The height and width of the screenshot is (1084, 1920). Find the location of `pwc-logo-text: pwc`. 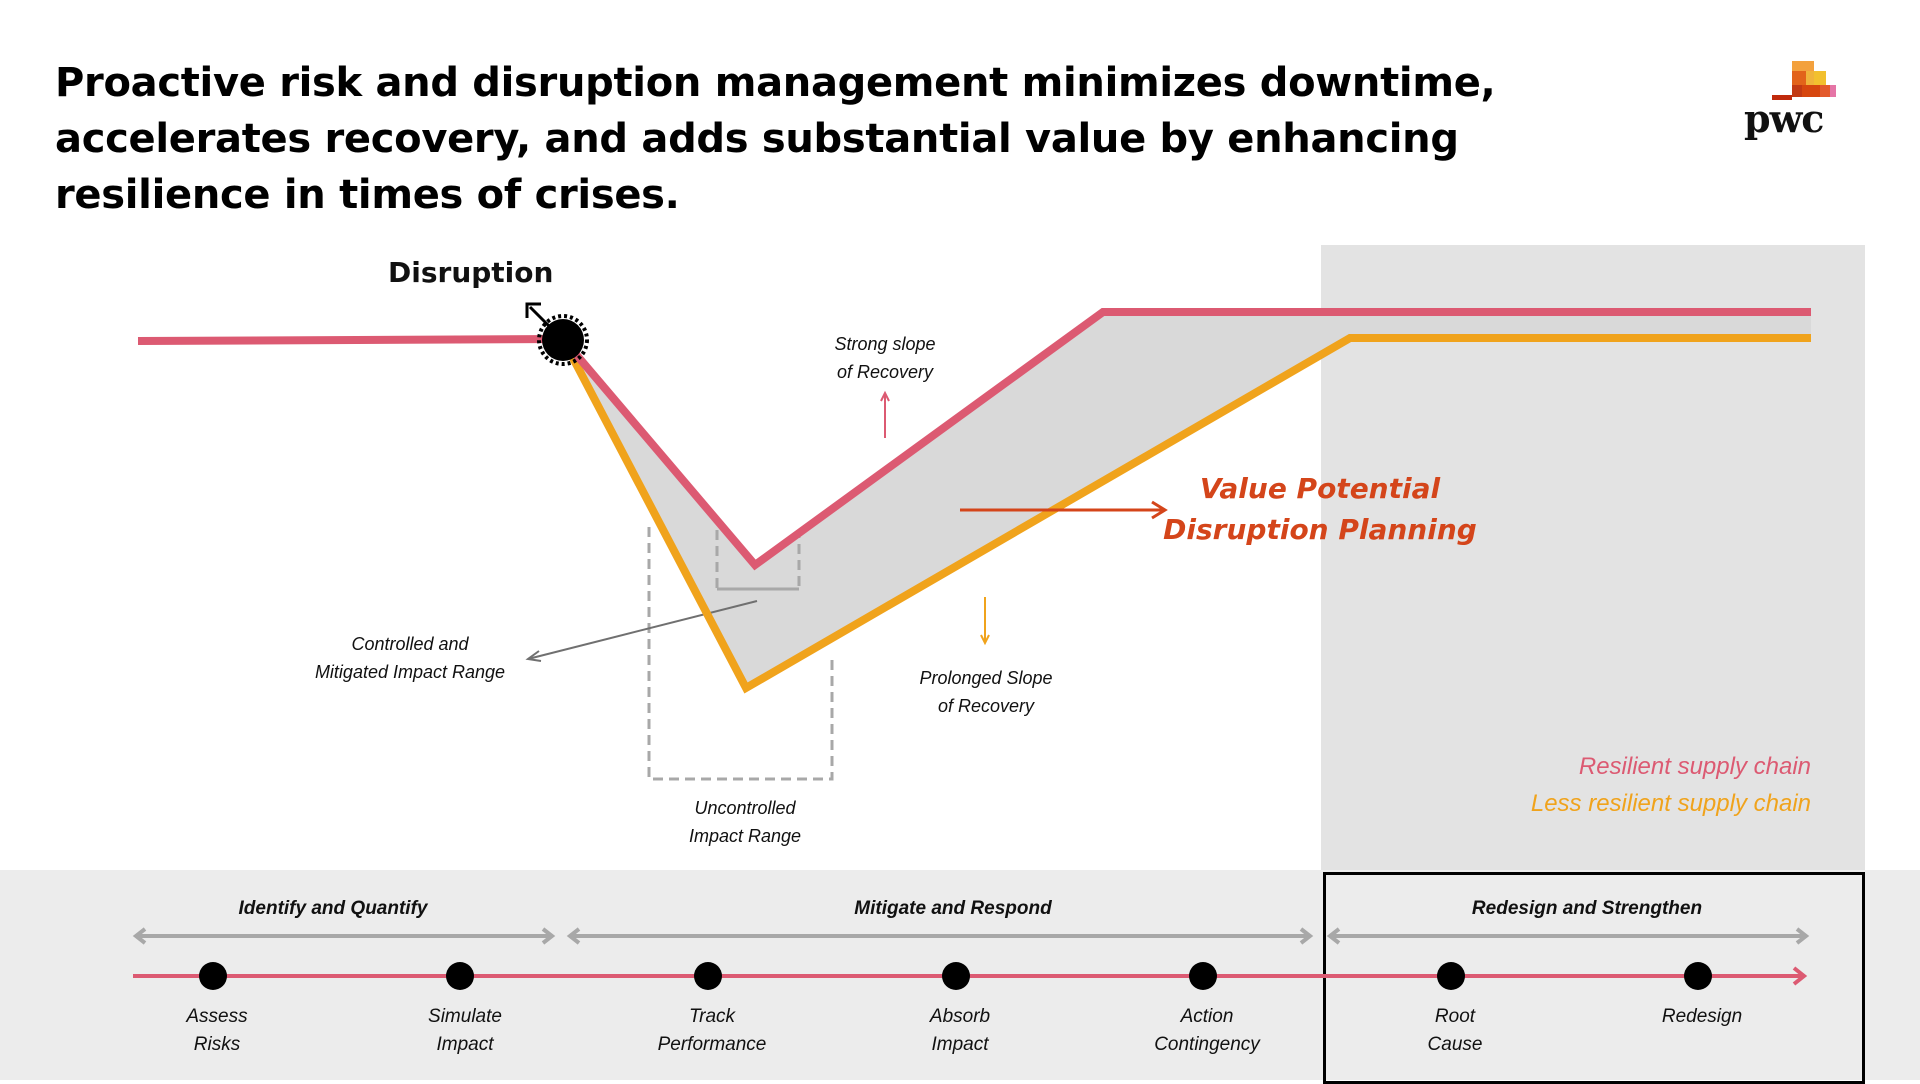

pwc-logo-text: pwc is located at coordinates (1784, 118).